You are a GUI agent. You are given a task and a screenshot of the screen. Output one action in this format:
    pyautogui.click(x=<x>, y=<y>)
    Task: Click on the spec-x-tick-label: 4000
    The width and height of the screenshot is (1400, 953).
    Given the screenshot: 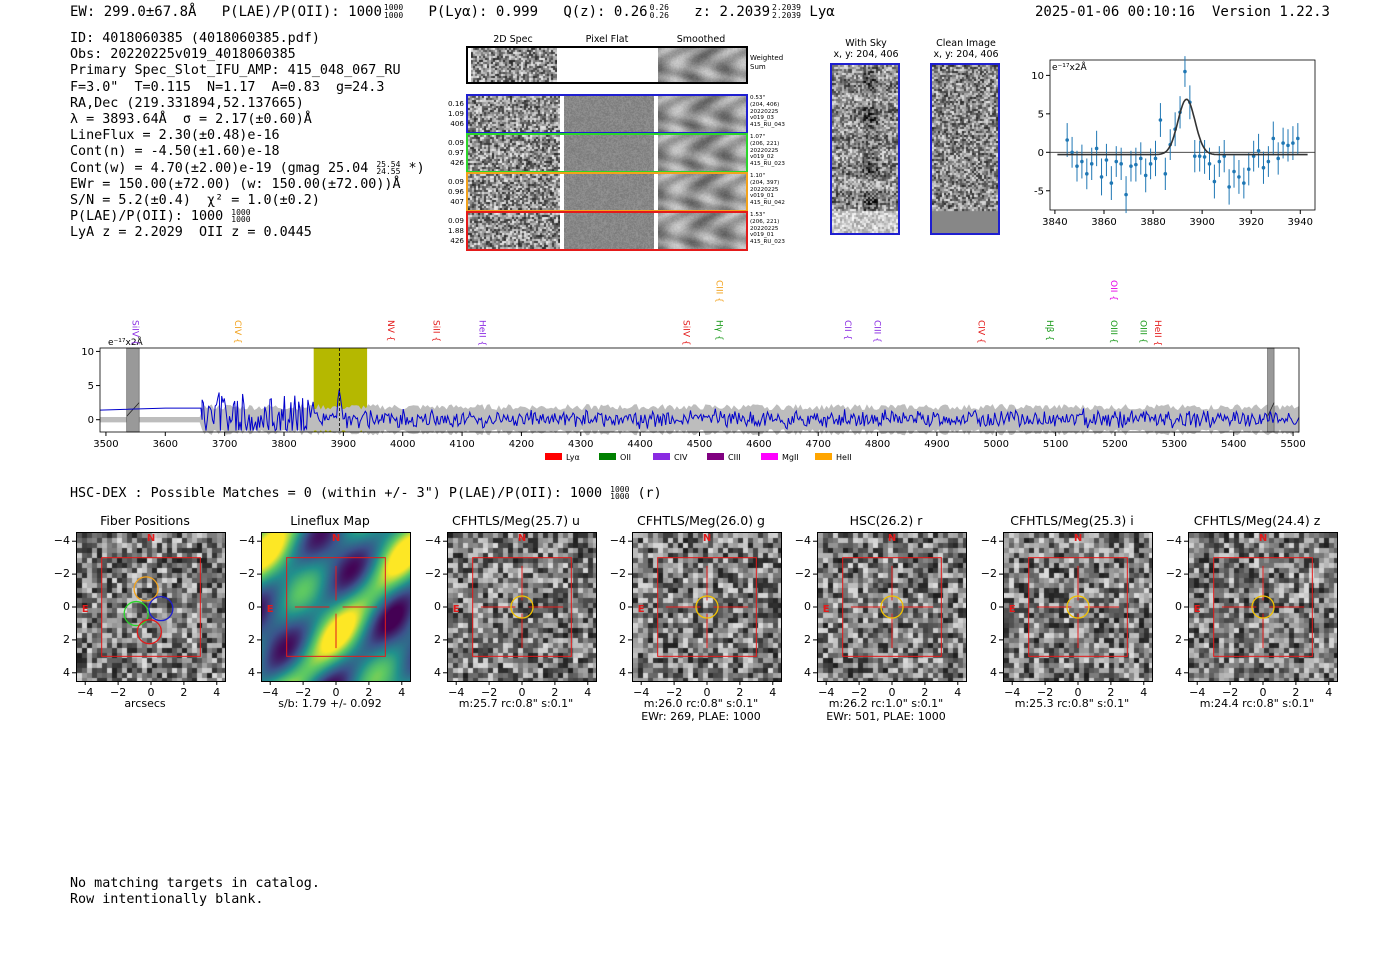 What is the action you would take?
    pyautogui.click(x=402, y=444)
    